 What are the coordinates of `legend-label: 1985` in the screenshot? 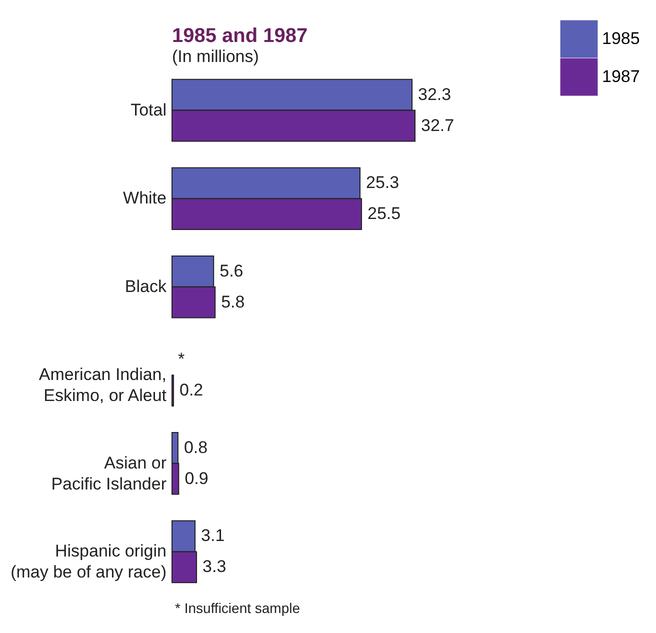 It's located at (621, 38).